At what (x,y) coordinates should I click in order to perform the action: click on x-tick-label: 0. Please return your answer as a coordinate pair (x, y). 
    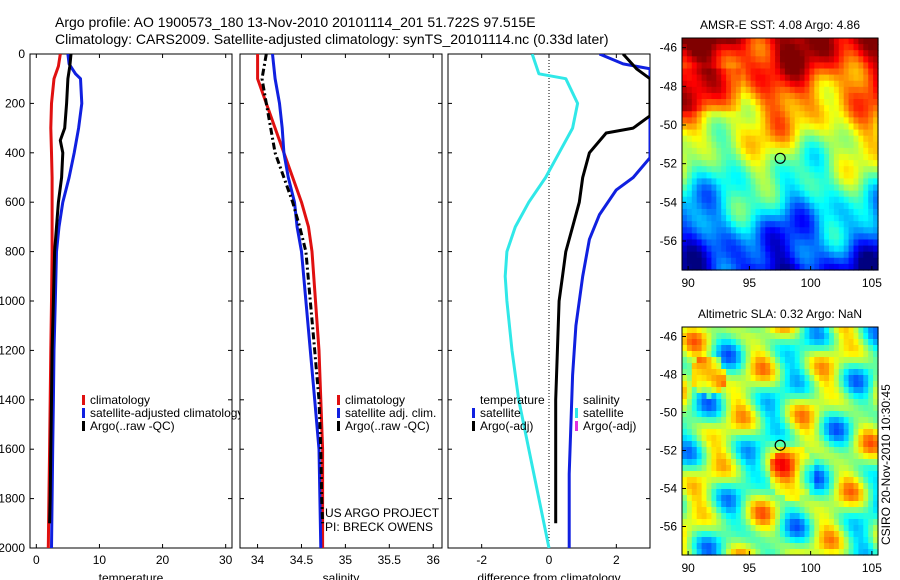
    Looking at the image, I should click on (549, 560).